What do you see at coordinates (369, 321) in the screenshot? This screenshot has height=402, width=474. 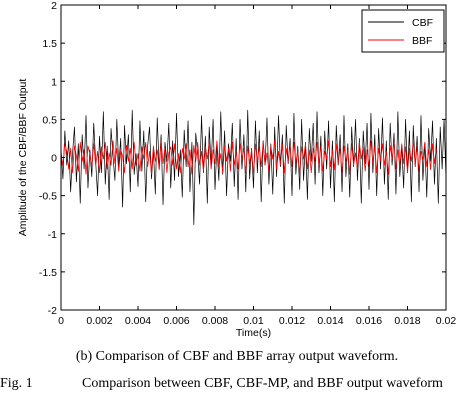 I see `x-tick-label: 0.016` at bounding box center [369, 321].